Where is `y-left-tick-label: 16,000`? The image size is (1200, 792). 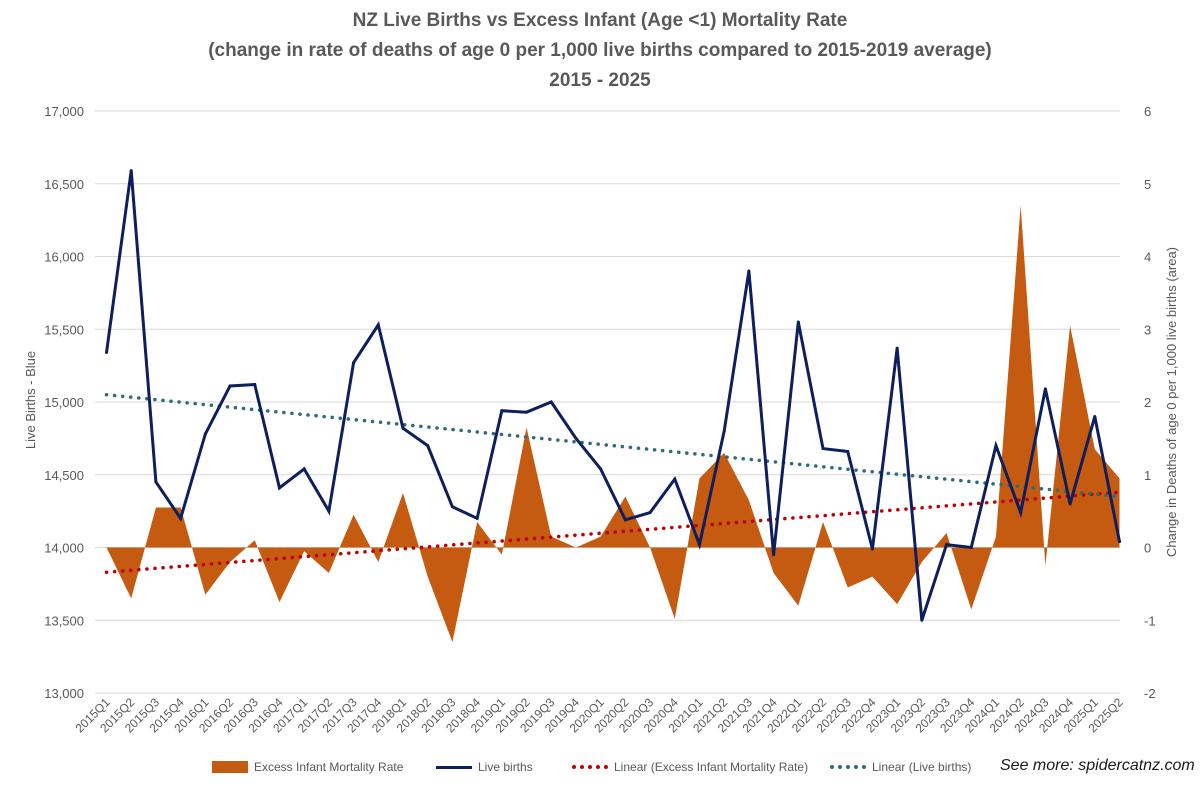
y-left-tick-label: 16,000 is located at coordinates (64, 257).